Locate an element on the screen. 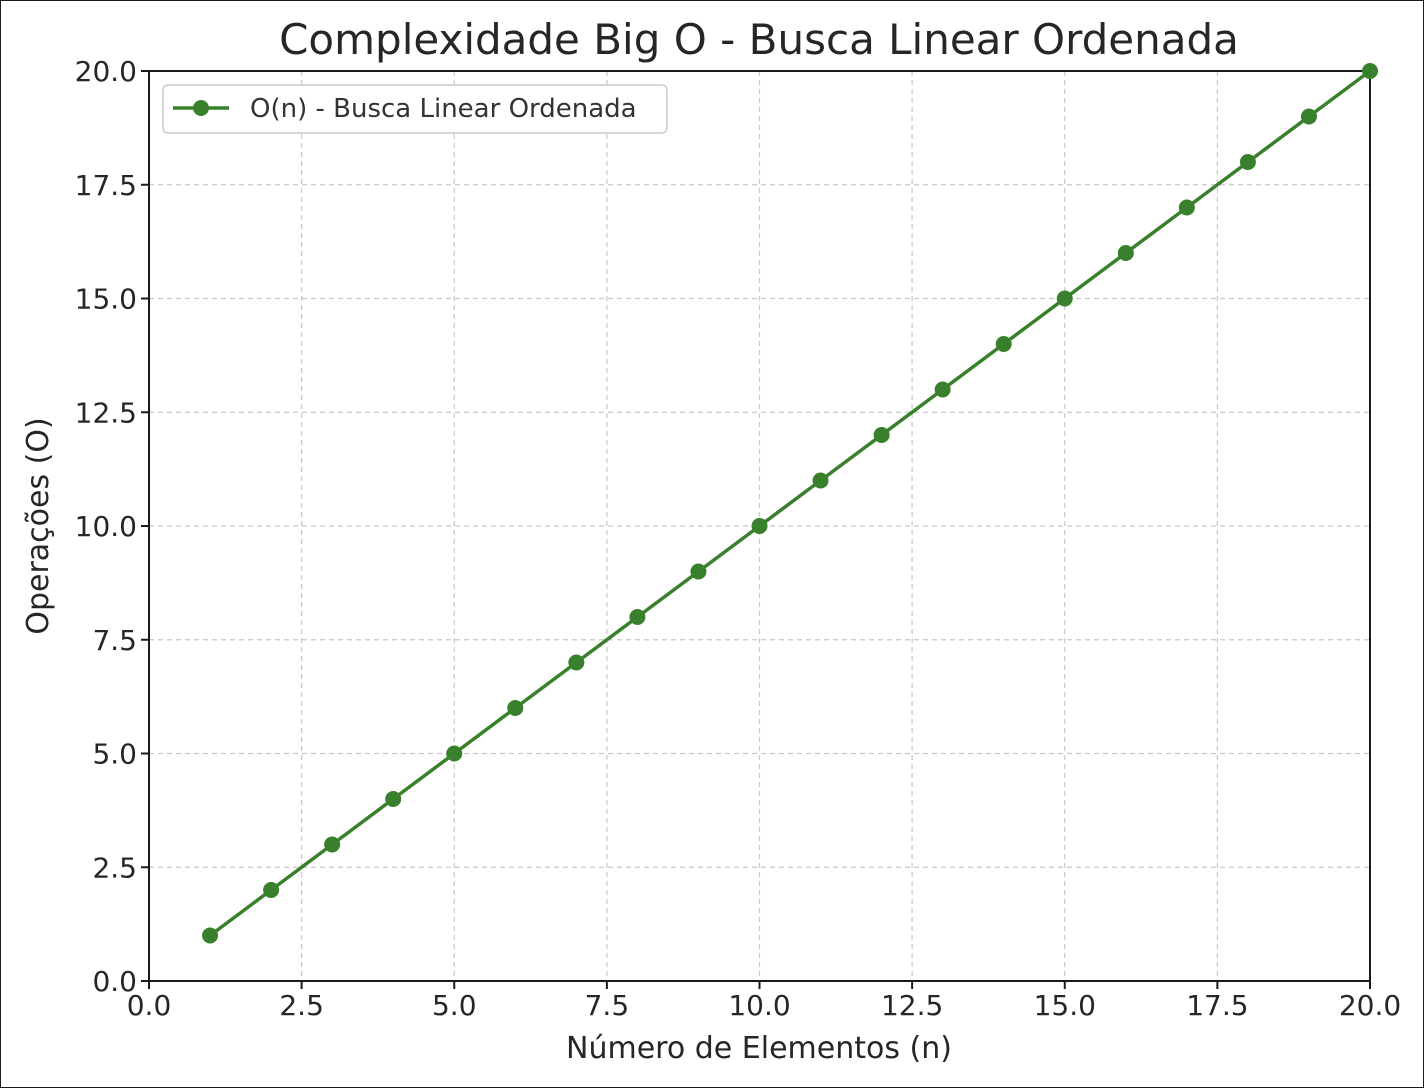  y-axis-ticks: 0.0 2.5 5.0 7.5 10.0 12.5 15.0 17.5 20.0 is located at coordinates (112, 526).